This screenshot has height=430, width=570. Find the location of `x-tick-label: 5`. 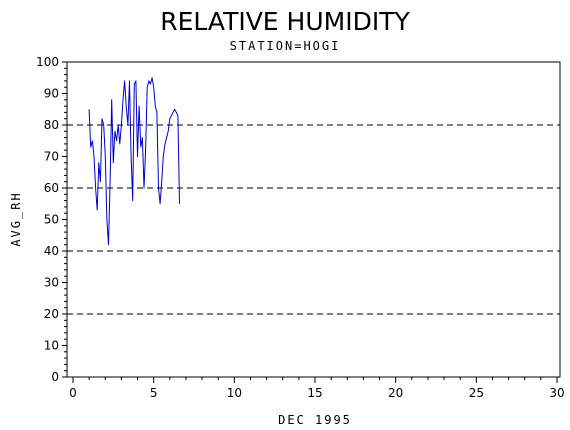

x-tick-label: 5 is located at coordinates (154, 393).